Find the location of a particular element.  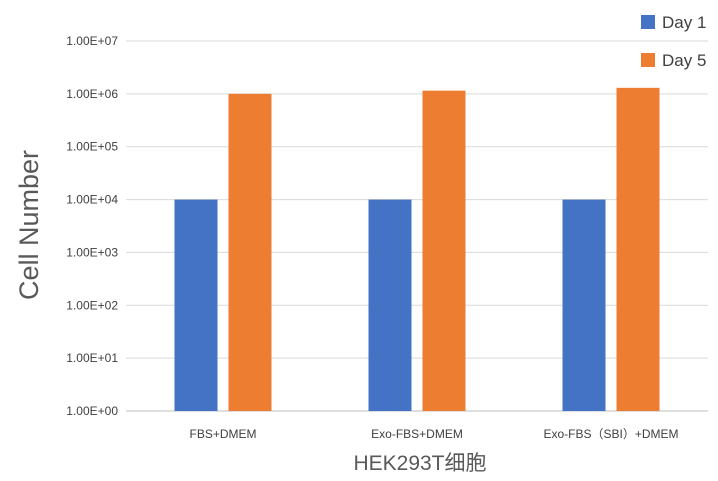

y-tick-label: 1.00E+02 is located at coordinates (92, 305).